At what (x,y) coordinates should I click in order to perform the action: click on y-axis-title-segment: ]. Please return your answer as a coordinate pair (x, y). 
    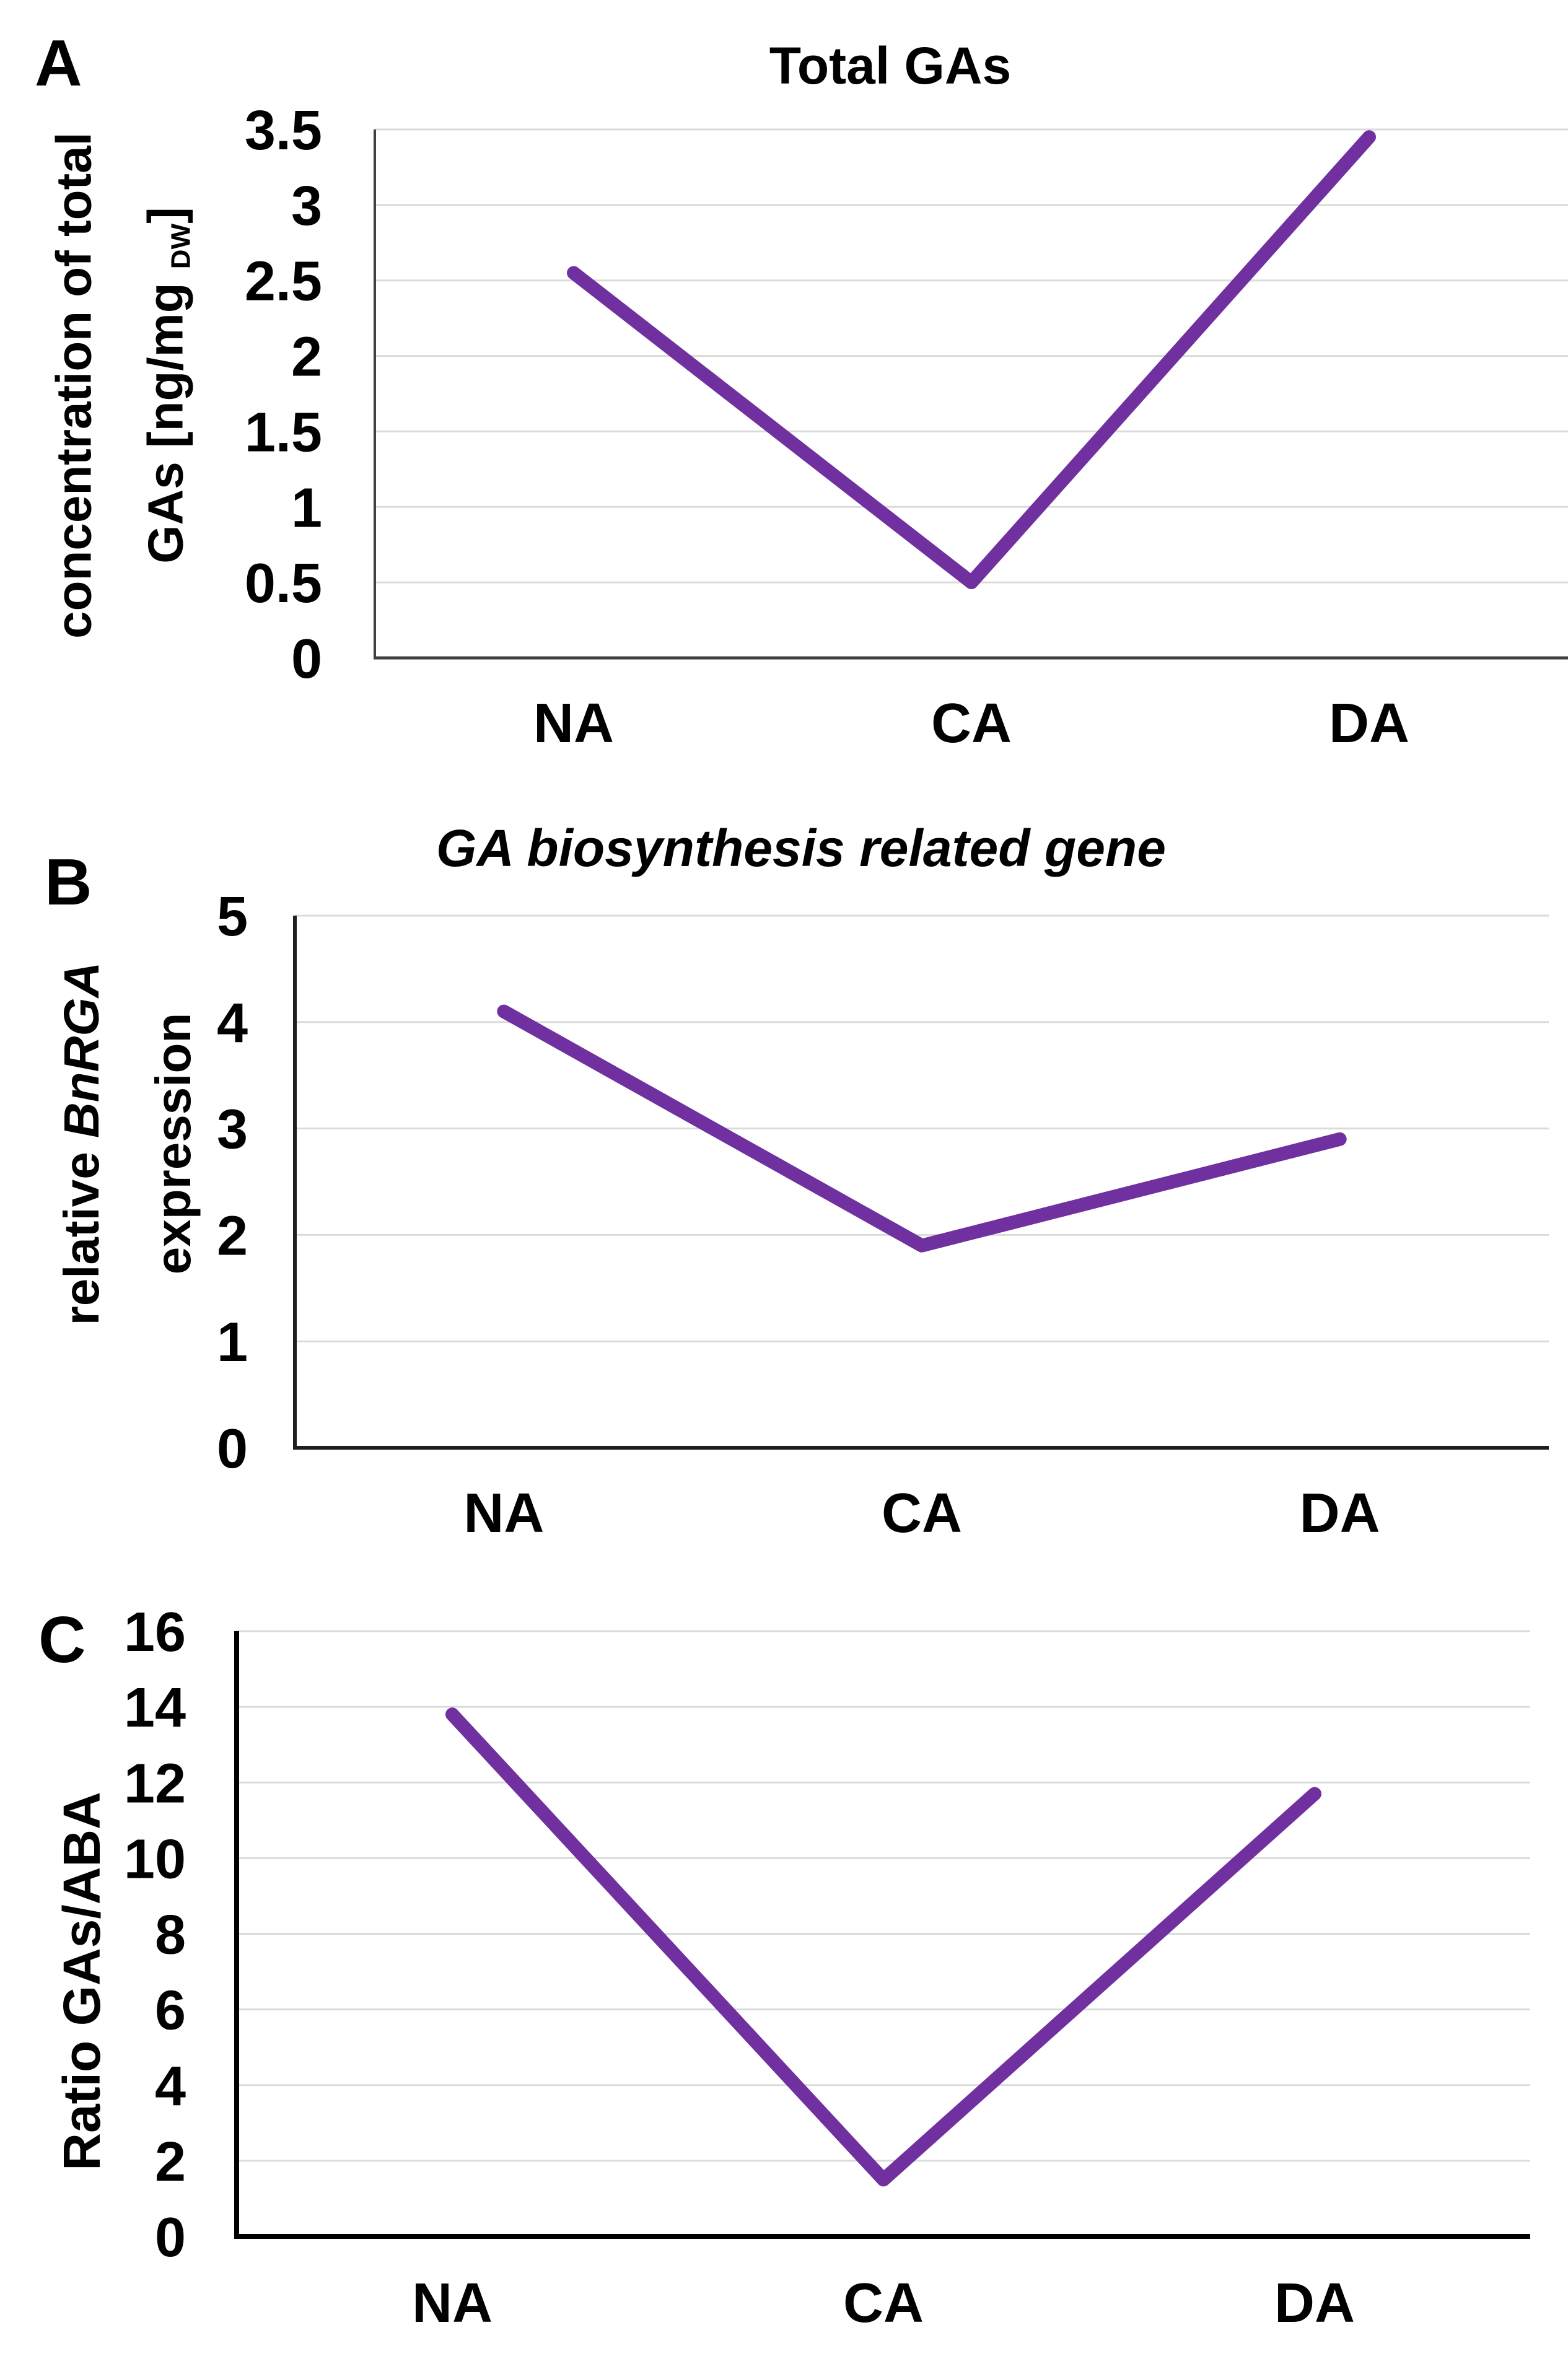
    Looking at the image, I should click on (166, 215).